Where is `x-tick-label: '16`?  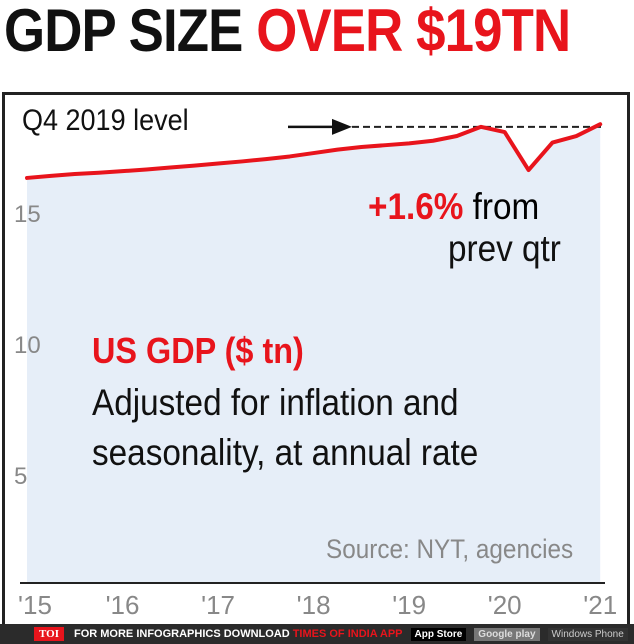 x-tick-label: '16 is located at coordinates (123, 605).